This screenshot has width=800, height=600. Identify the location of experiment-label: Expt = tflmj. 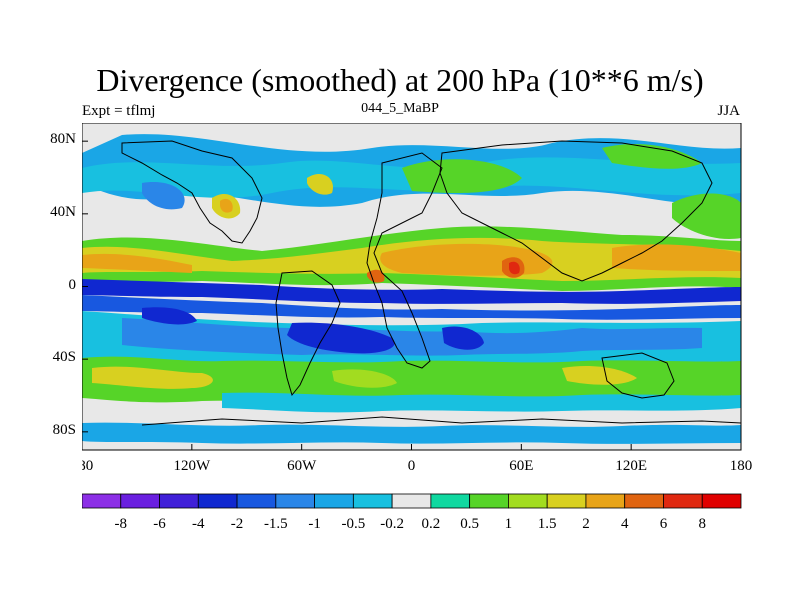
(119, 111).